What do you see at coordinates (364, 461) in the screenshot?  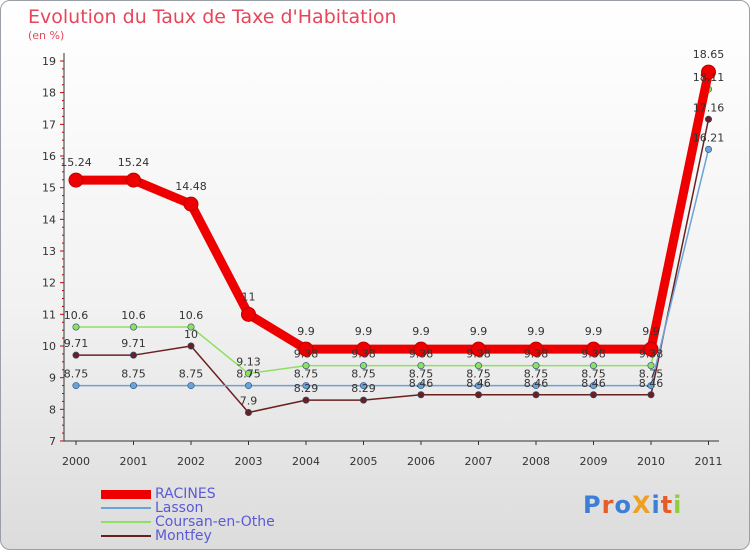 I see `x-tick-label: 2005` at bounding box center [364, 461].